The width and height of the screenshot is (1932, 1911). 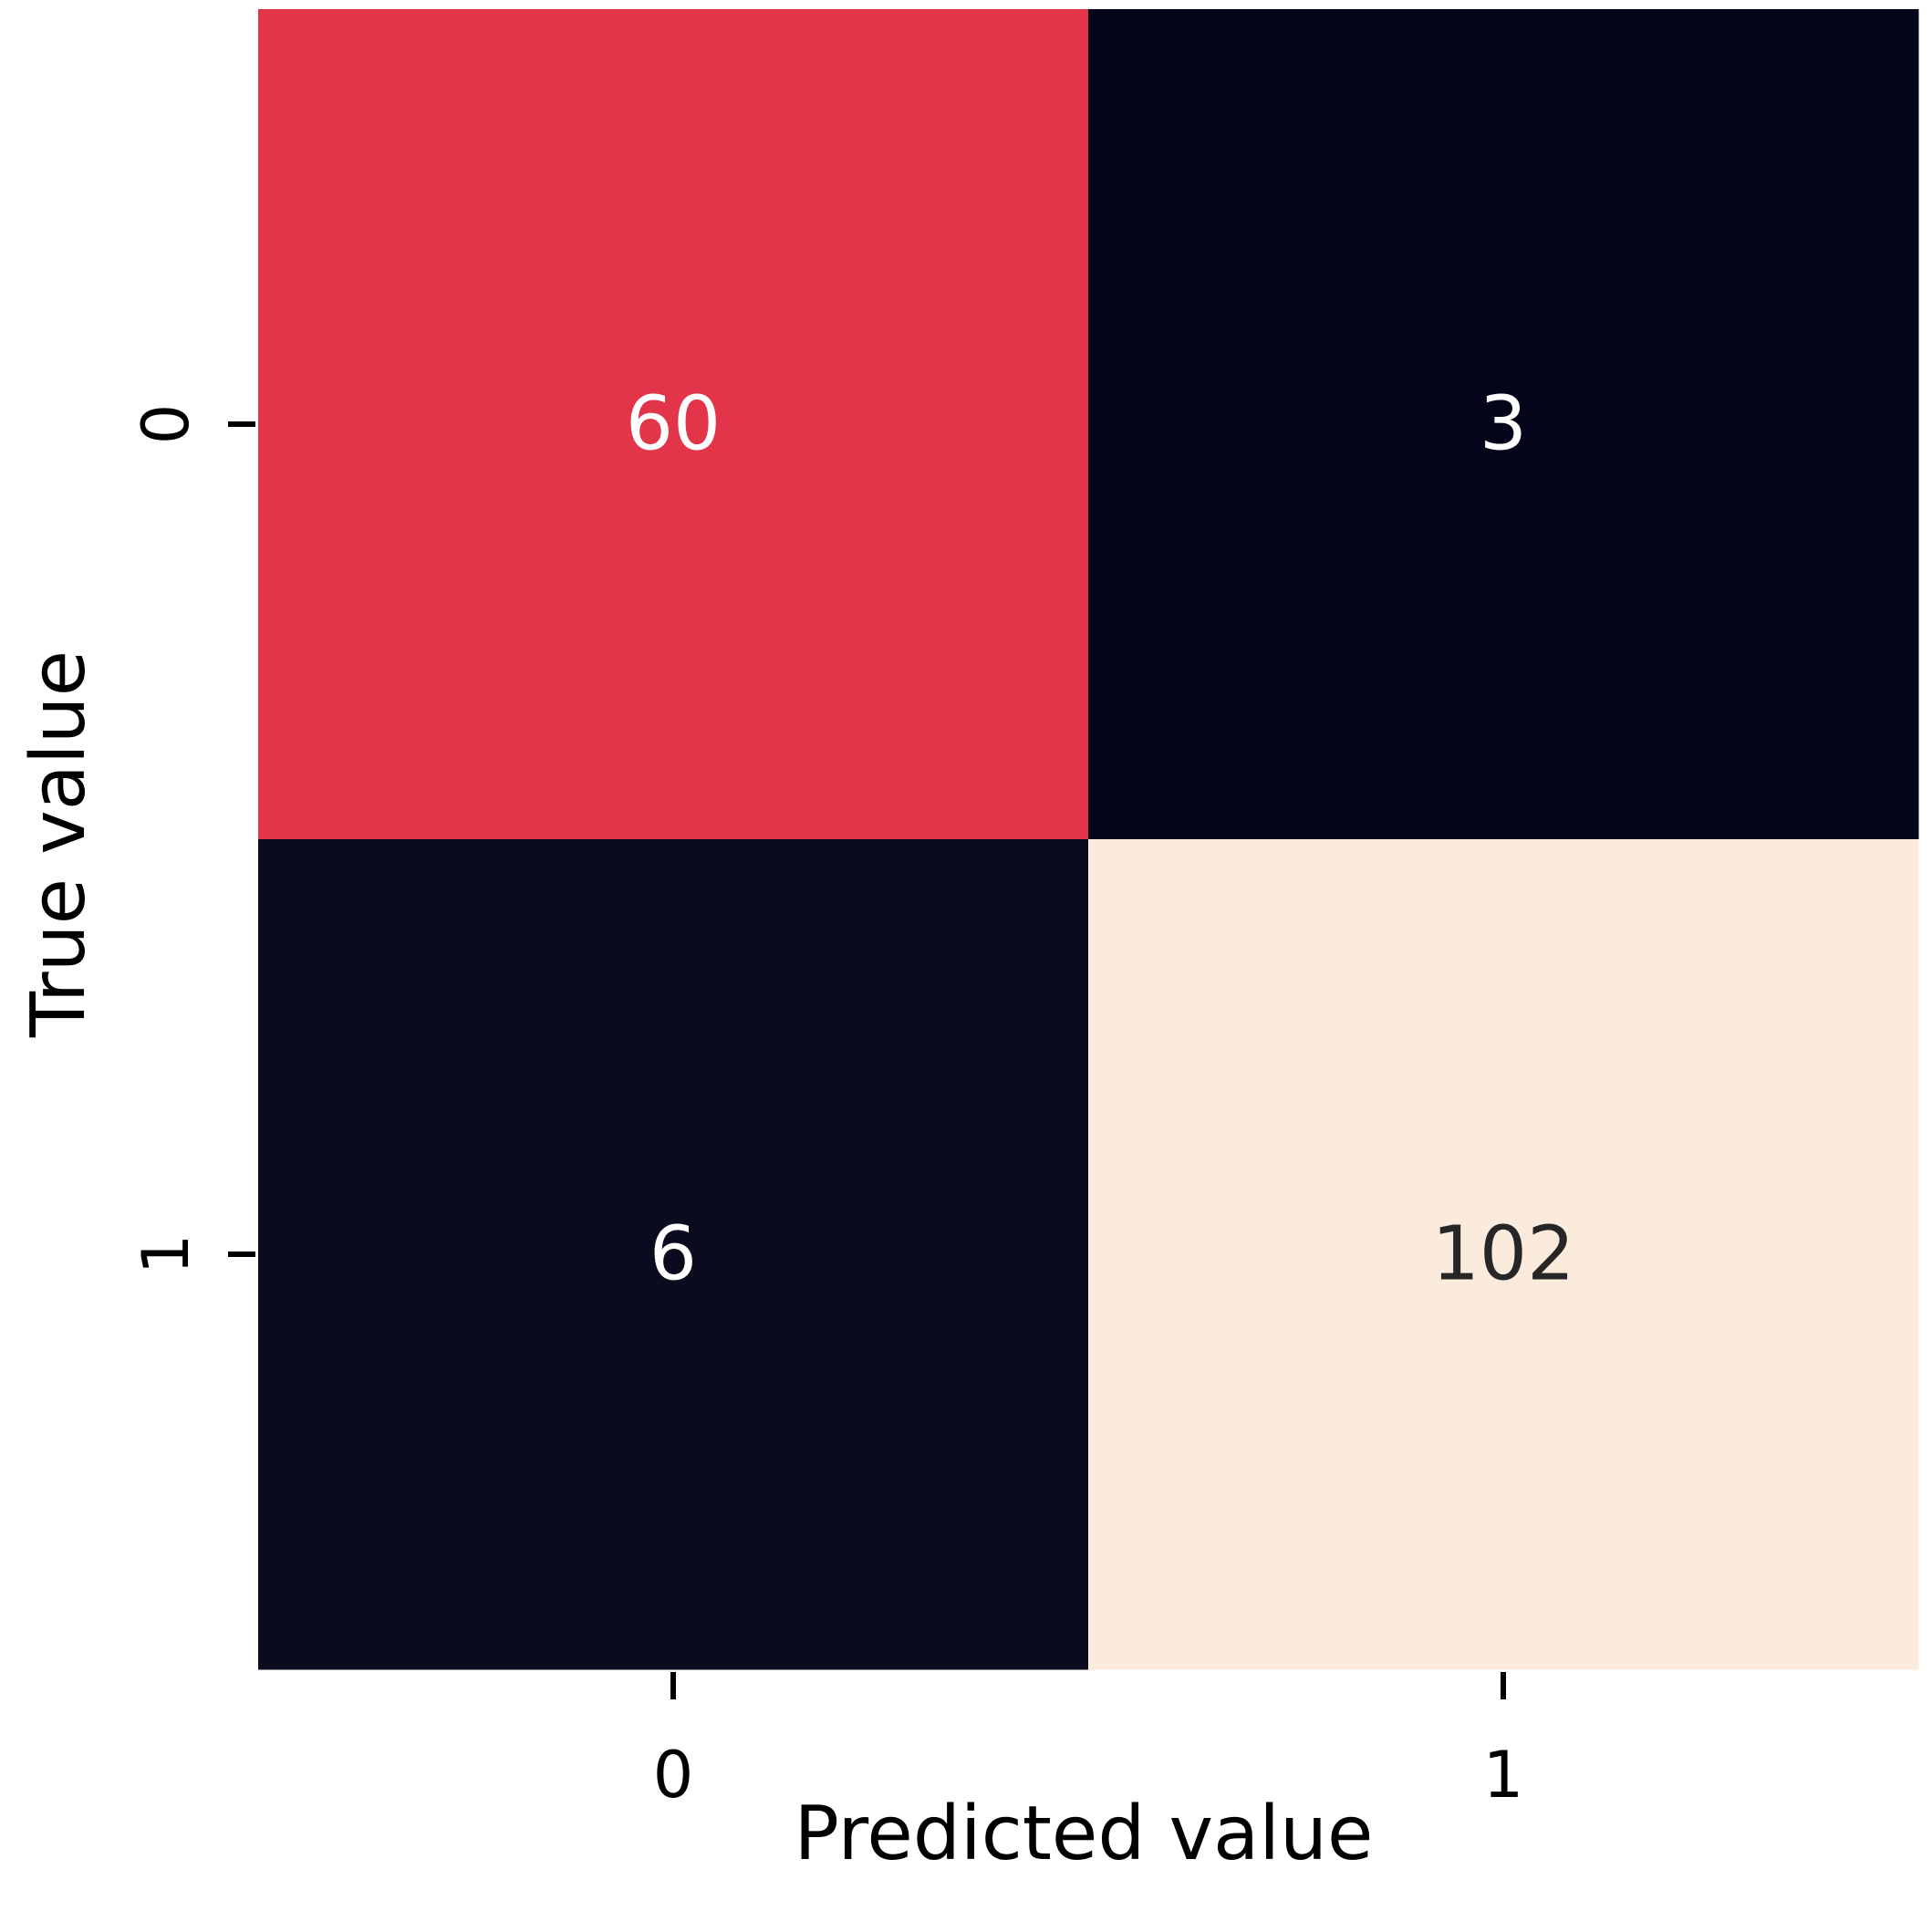 What do you see at coordinates (166, 1254) in the screenshot?
I see `y-tick-label-1: 1` at bounding box center [166, 1254].